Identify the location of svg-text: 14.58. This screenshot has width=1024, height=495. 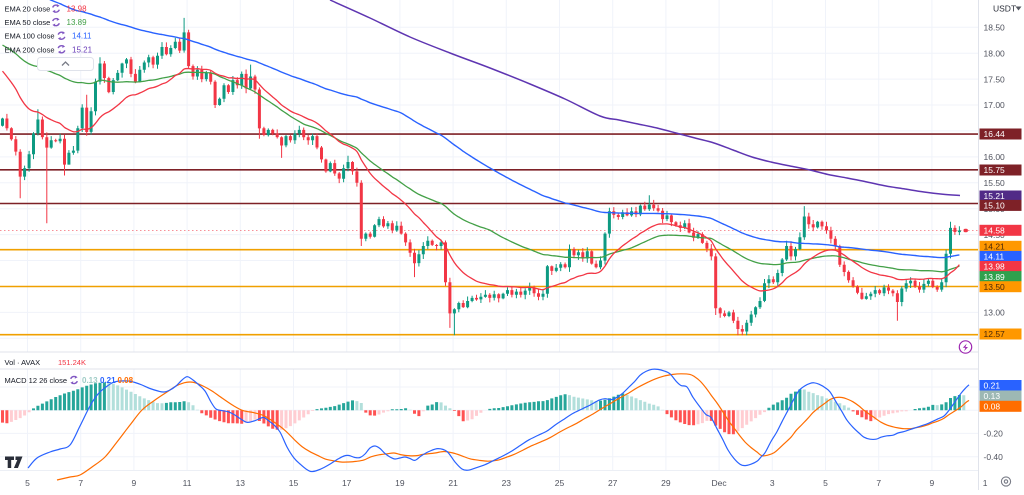
(995, 231).